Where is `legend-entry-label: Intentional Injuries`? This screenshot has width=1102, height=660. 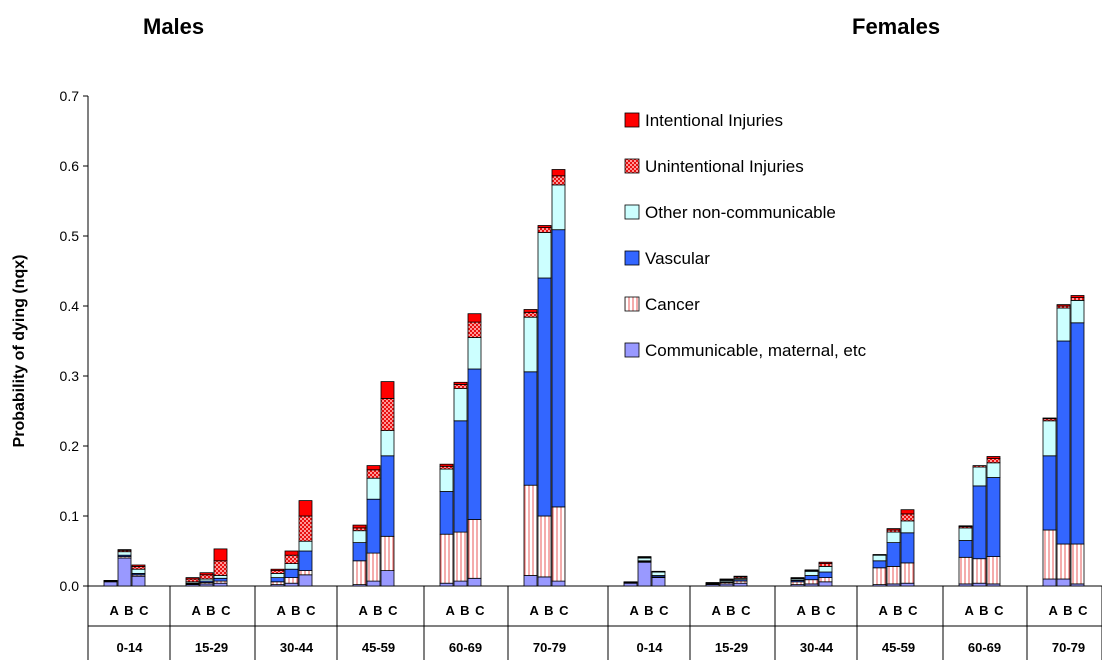
legend-entry-label: Intentional Injuries is located at coordinates (714, 120).